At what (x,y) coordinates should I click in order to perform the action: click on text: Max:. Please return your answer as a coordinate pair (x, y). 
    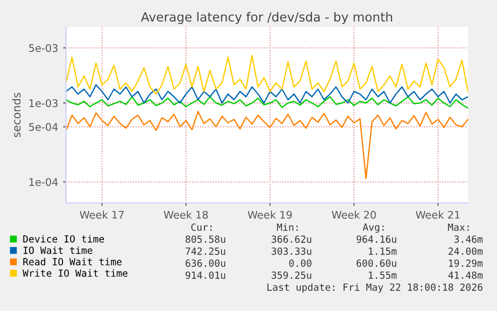
    Looking at the image, I should click on (458, 227).